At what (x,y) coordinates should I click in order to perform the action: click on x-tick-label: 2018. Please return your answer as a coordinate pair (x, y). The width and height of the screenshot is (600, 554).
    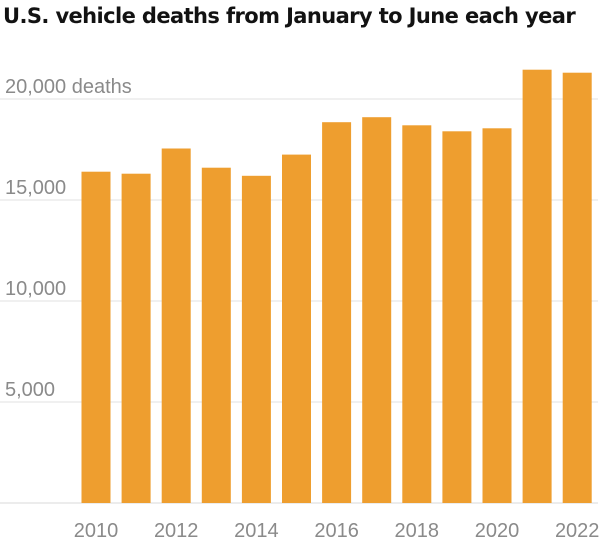
    Looking at the image, I should click on (417, 531).